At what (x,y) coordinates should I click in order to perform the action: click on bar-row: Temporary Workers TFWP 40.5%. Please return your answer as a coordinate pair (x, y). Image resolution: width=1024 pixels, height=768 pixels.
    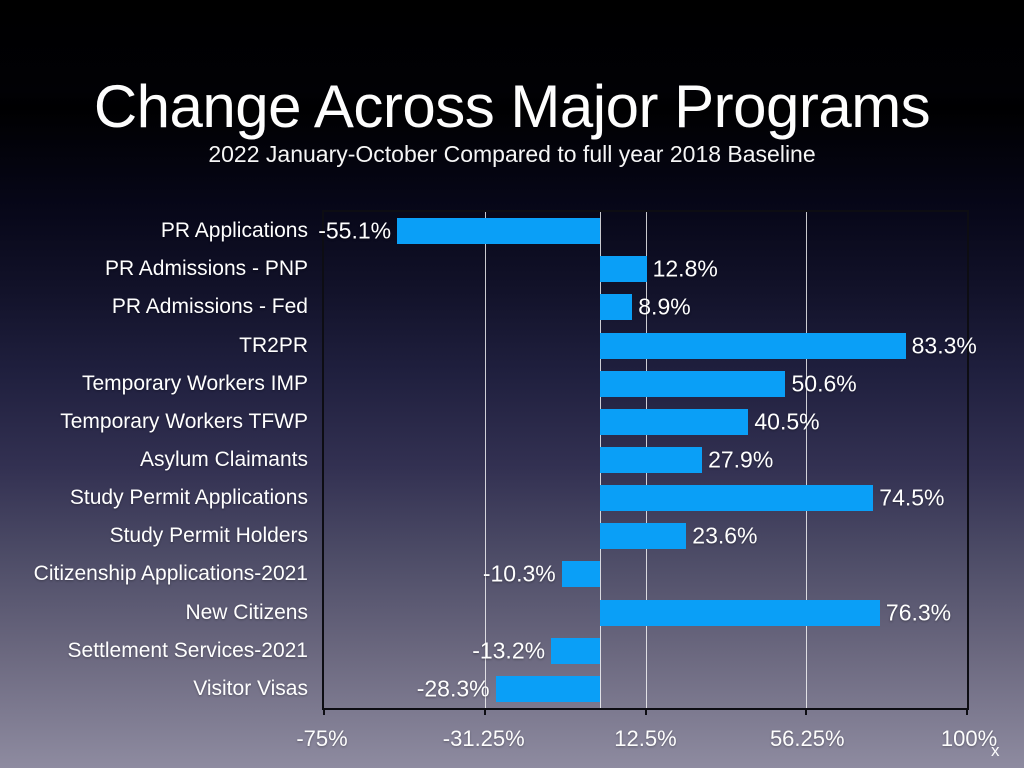
    Looking at the image, I should click on (513, 422).